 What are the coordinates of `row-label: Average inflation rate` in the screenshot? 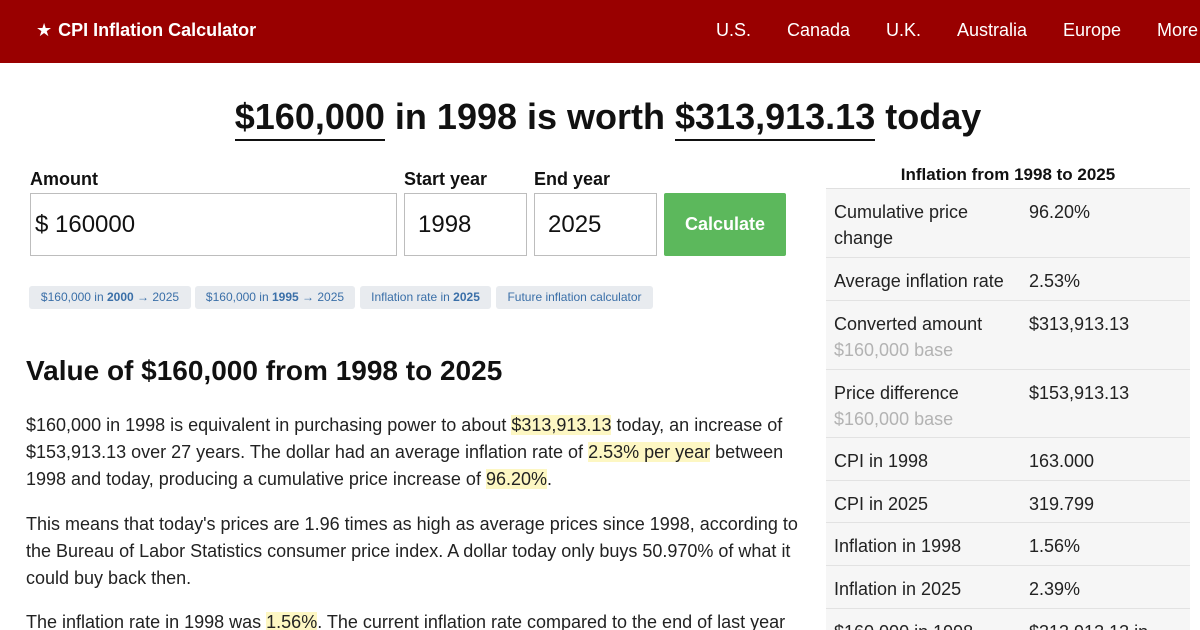 It's located at (919, 281).